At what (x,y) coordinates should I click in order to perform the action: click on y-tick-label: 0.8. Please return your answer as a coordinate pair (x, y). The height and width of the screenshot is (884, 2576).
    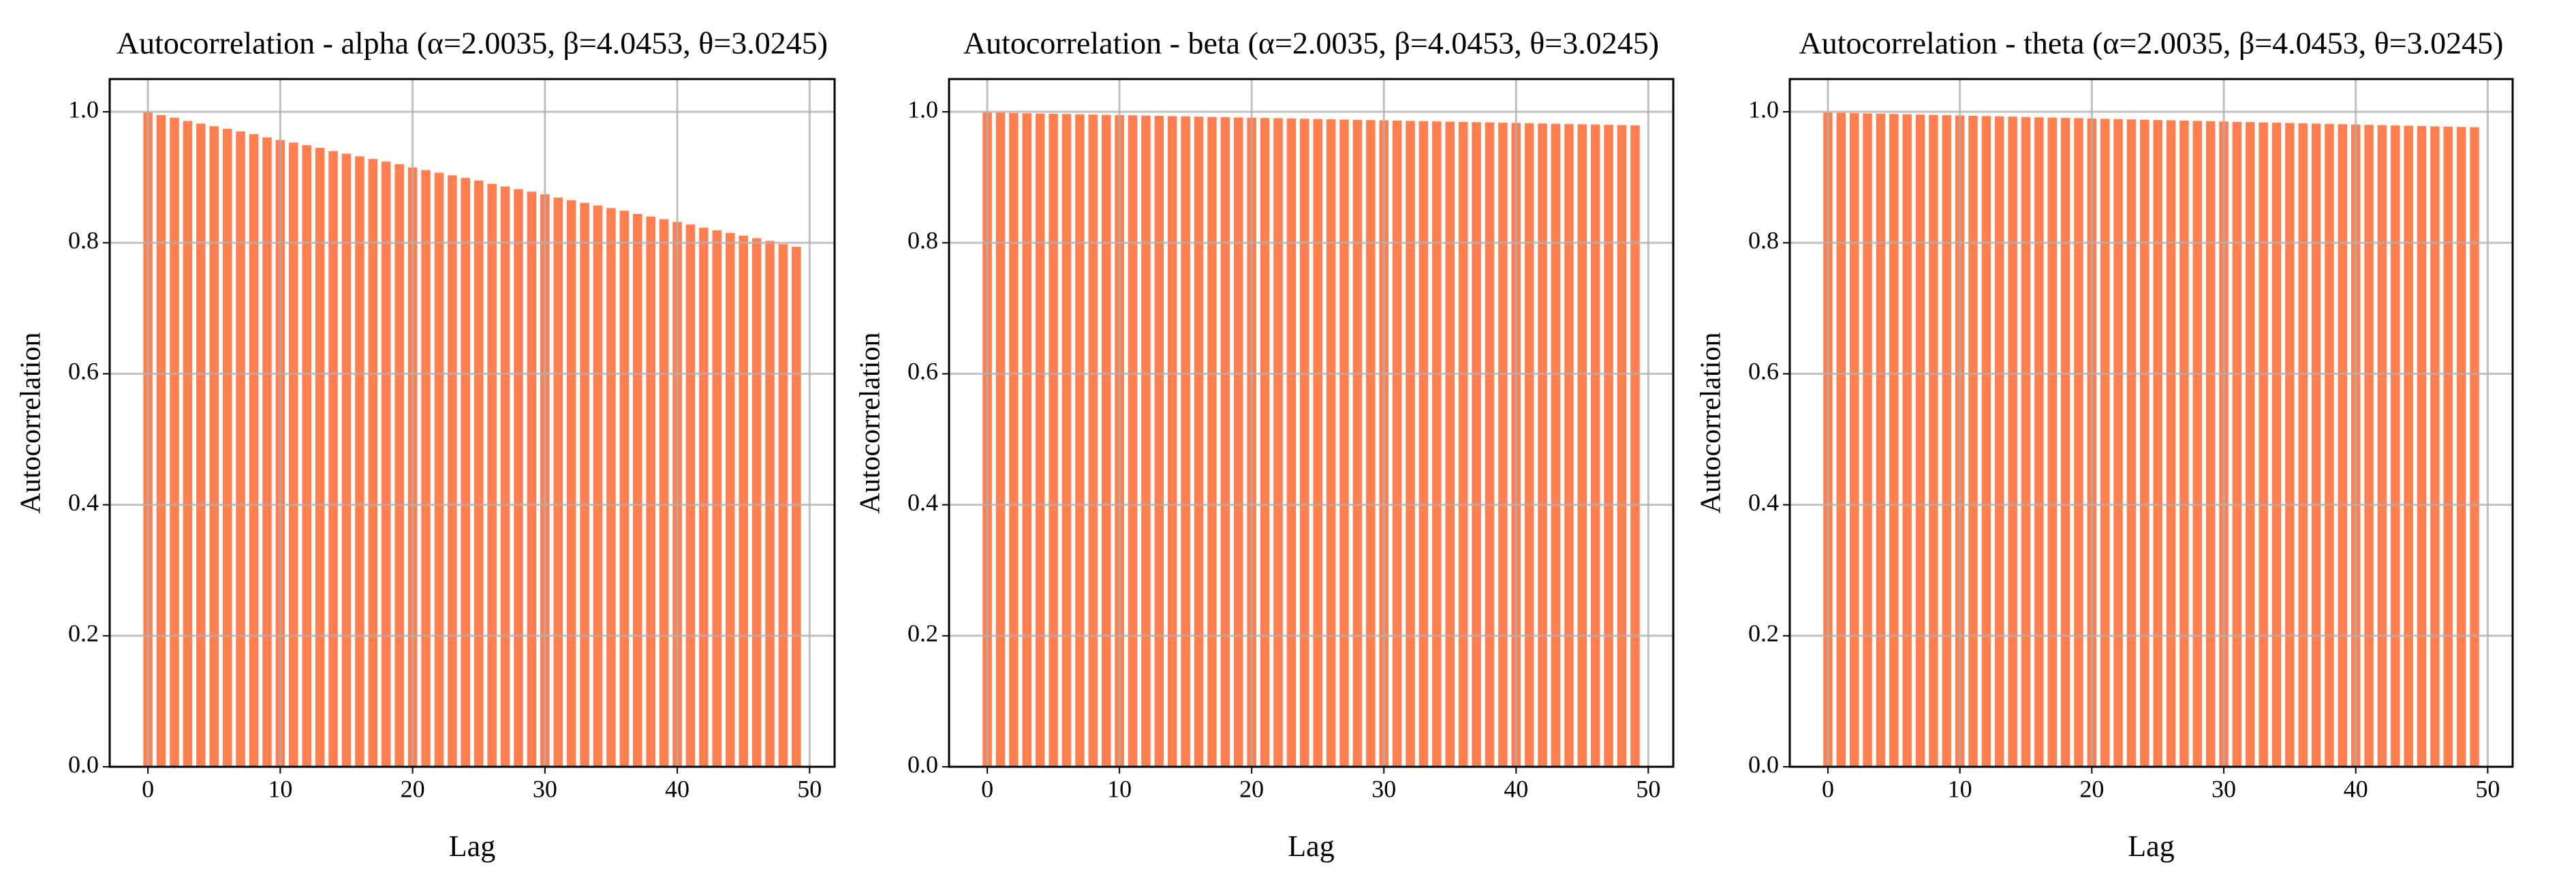
    Looking at the image, I should click on (83, 240).